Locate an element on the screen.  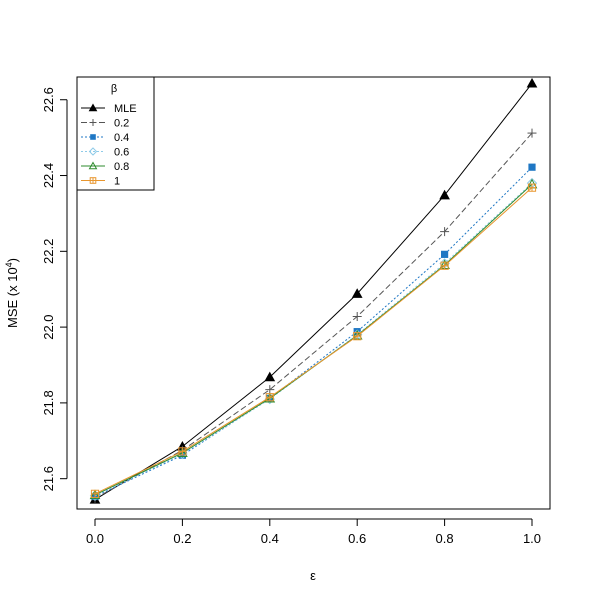
y-tick-label: 22.2 is located at coordinates (48, 251).